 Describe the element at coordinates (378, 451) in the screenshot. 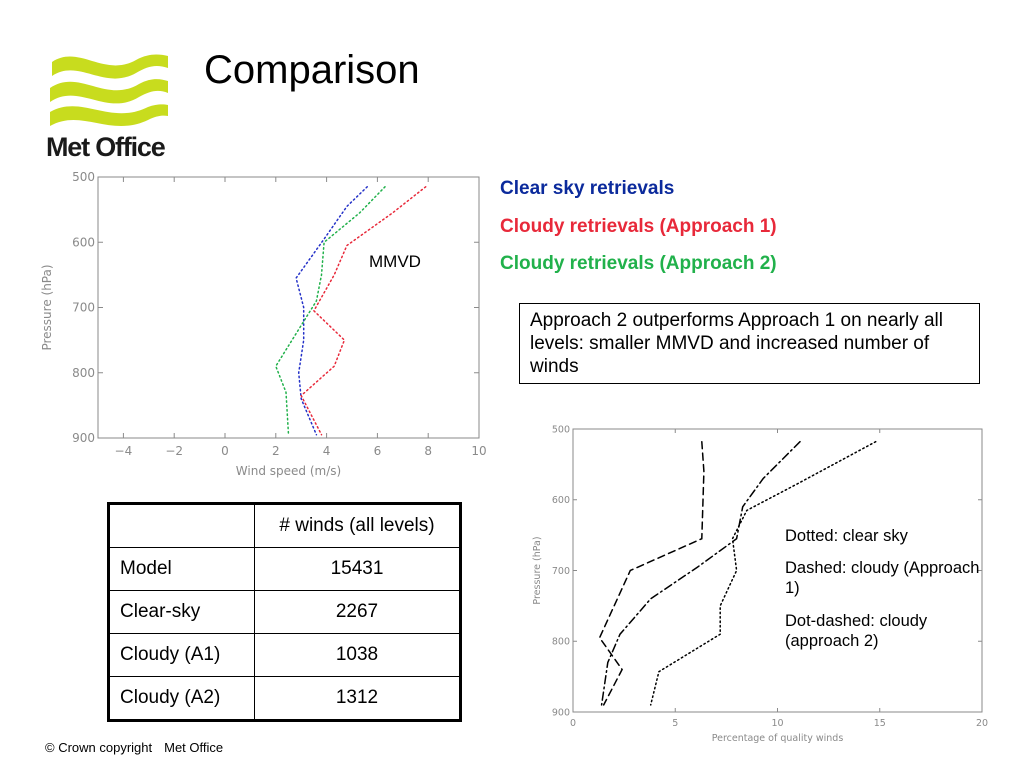

I see `x-tick-label: 6` at that location.